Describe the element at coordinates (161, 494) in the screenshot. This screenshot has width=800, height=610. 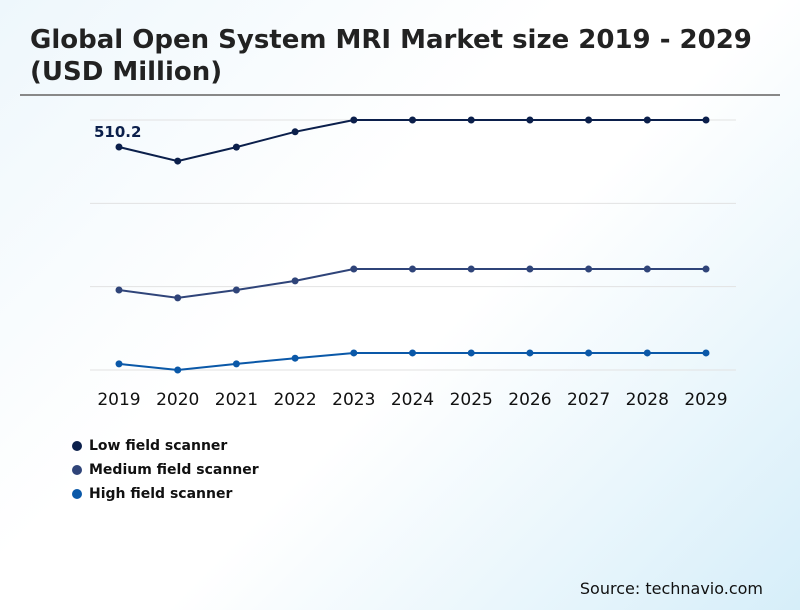
I see `legend-label: High field scanner` at that location.